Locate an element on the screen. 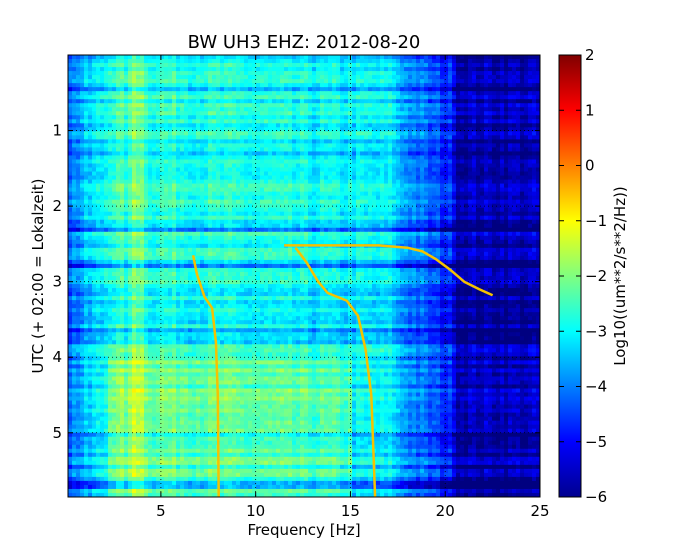  y-tick-label: 5 is located at coordinates (57, 433).